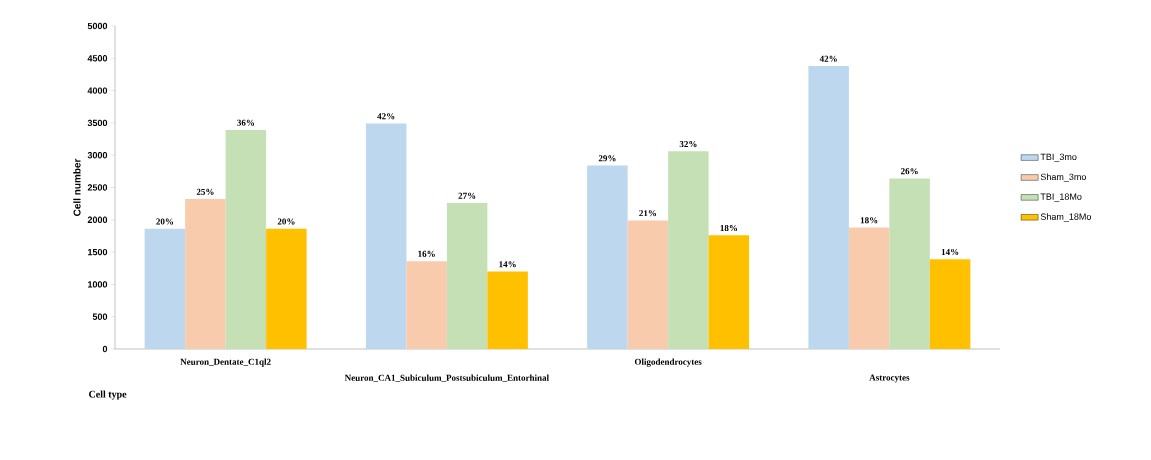 Image resolution: width=1151 pixels, height=460 pixels. What do you see at coordinates (909, 171) in the screenshot?
I see `annotation: 26%` at bounding box center [909, 171].